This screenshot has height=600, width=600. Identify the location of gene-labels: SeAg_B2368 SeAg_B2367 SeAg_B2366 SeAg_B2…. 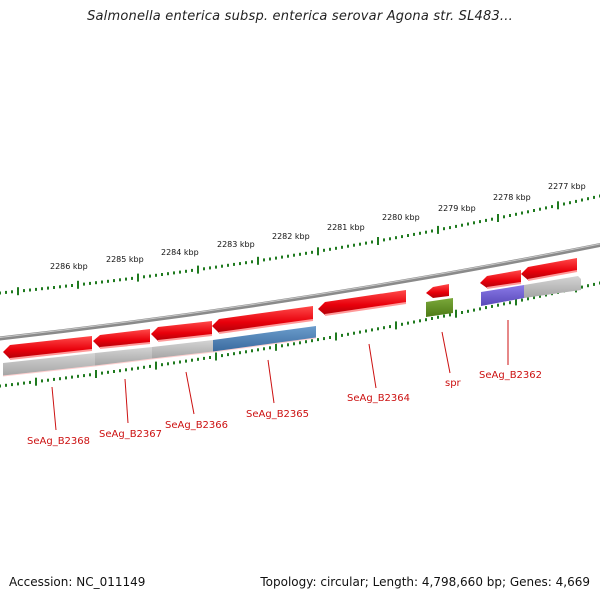
(284, 408).